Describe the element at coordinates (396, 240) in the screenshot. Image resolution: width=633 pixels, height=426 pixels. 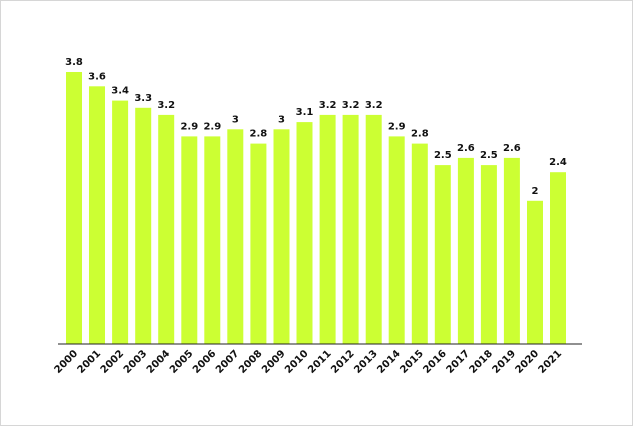
I see `bar-2014` at that location.